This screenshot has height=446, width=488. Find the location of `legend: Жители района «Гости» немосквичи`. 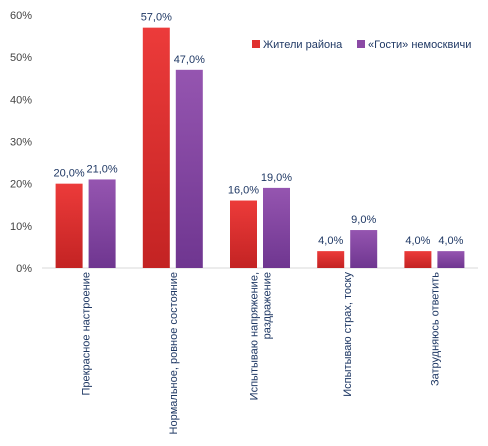

legend: Жители района «Гости» немосквичи is located at coordinates (361, 45).